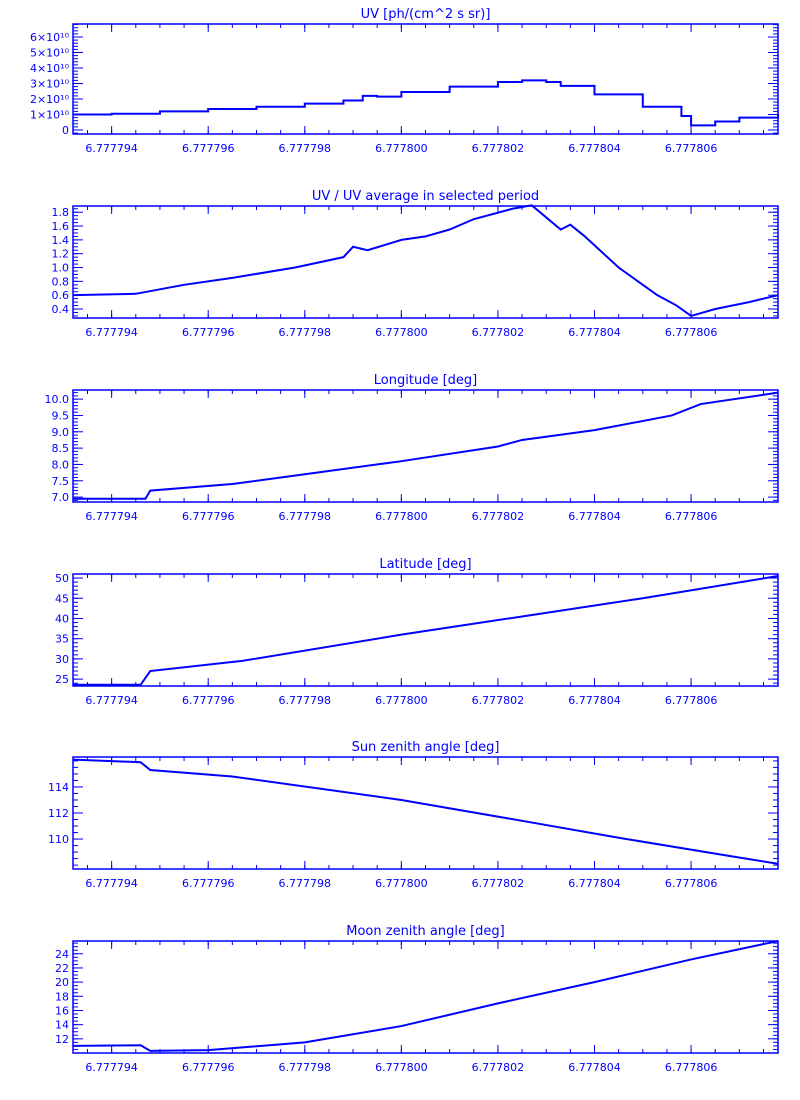 This screenshot has height=1100, width=800. What do you see at coordinates (61, 497) in the screenshot?
I see `y-tick-label: 7.0` at bounding box center [61, 497].